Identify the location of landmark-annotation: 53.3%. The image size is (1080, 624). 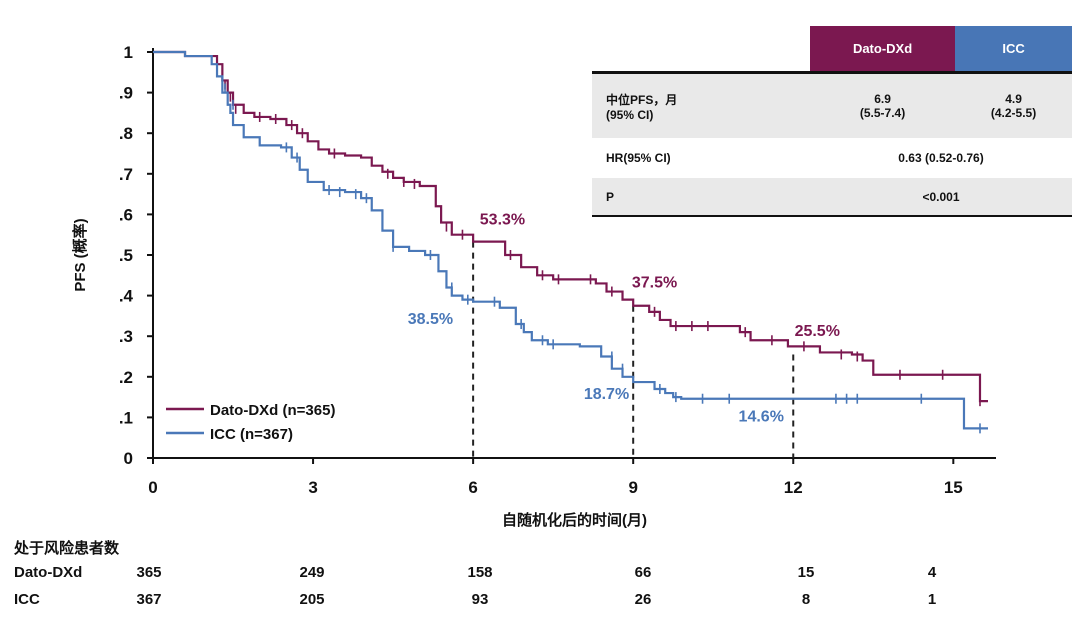
(502, 220).